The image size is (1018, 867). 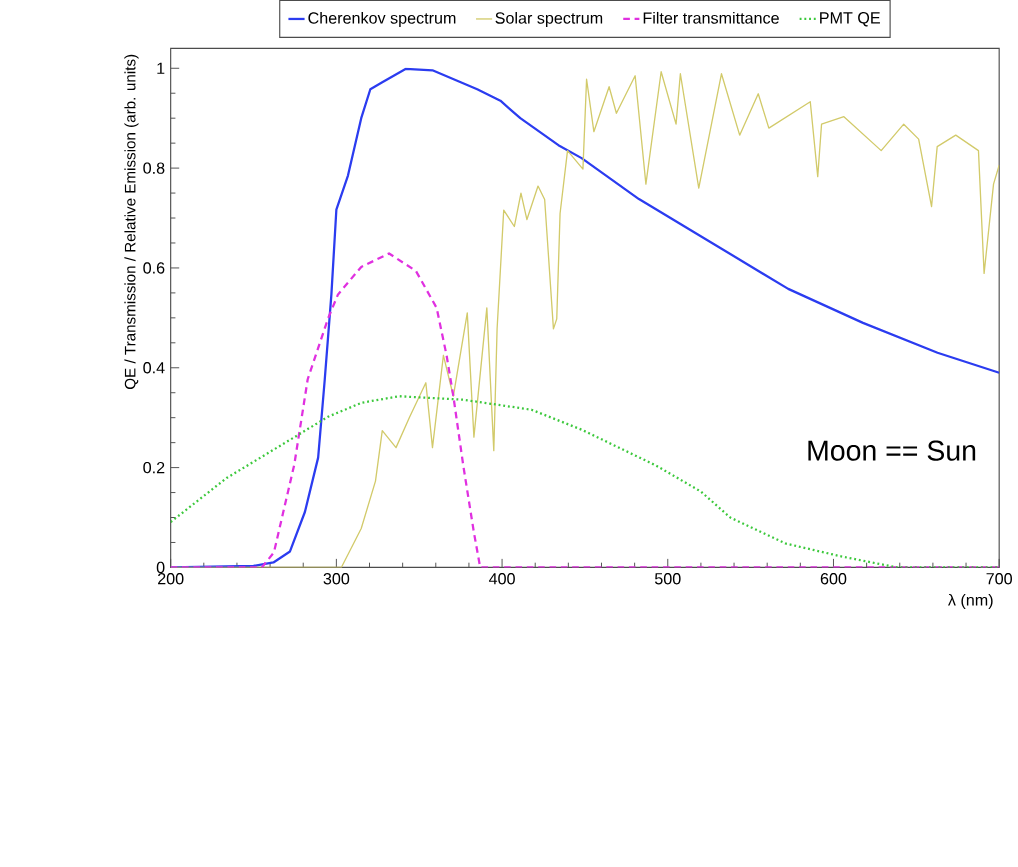 I want to click on annotation: Moon == Sun, so click(x=892, y=450).